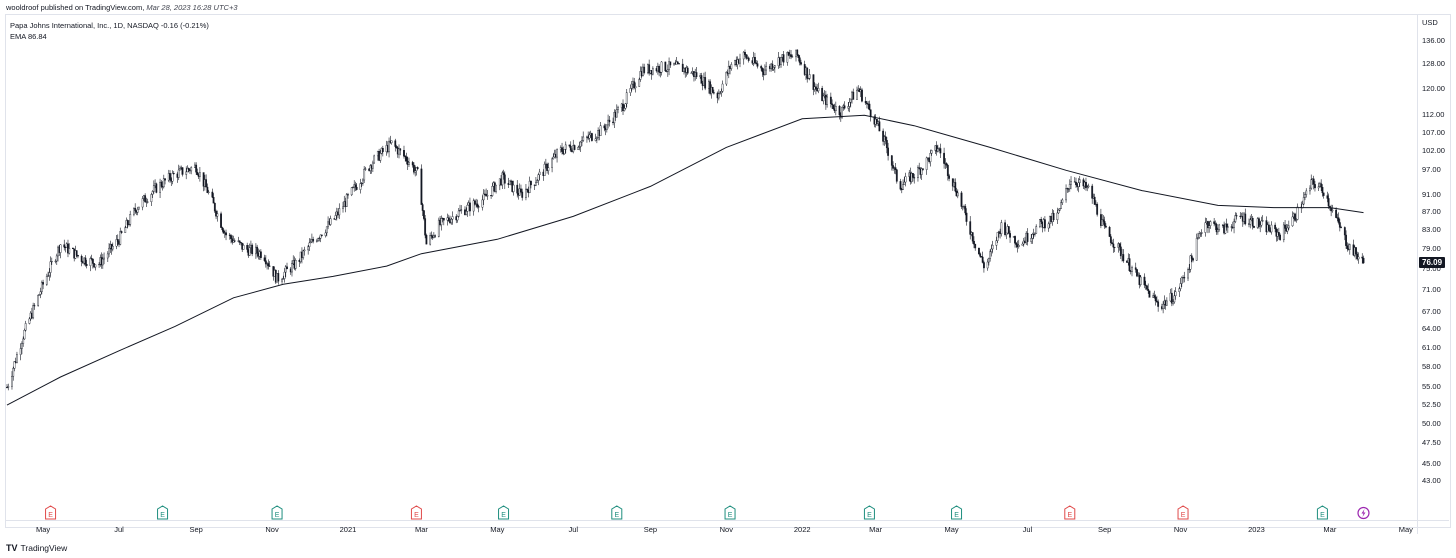  What do you see at coordinates (37, 36) in the screenshot?
I see `ema-value: 86.84` at bounding box center [37, 36].